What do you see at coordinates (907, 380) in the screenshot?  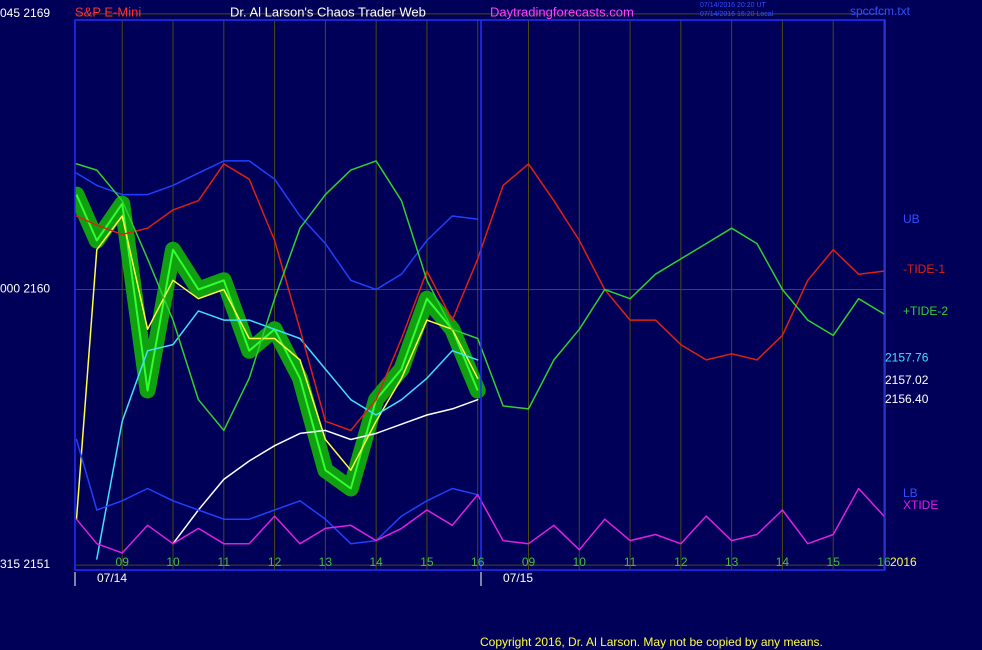 I see `last-value-label: 2157.02` at bounding box center [907, 380].